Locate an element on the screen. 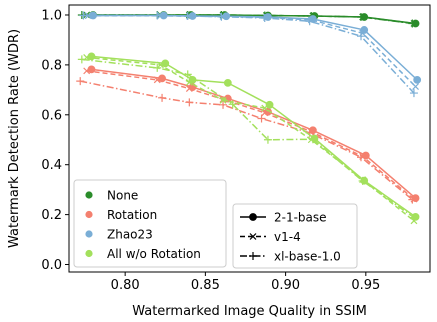 This screenshot has height=322, width=437. legend-label: v1-4 is located at coordinates (287, 237).